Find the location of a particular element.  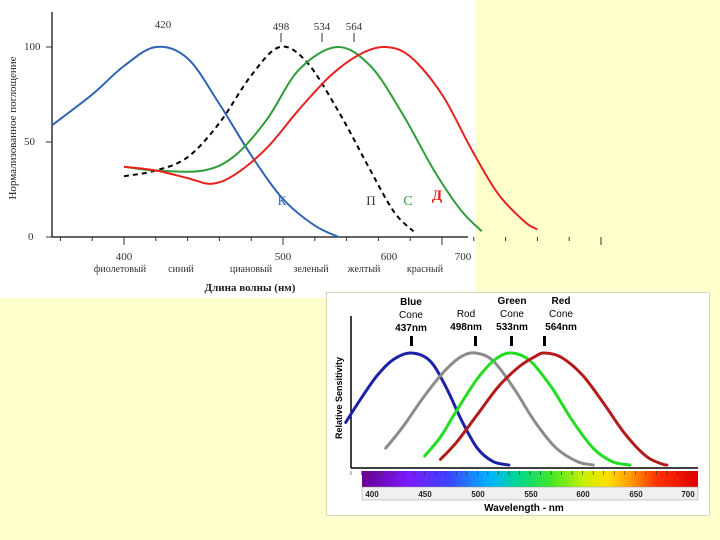

y-axis-label: Нормализованное поглощение is located at coordinates (13, 127).